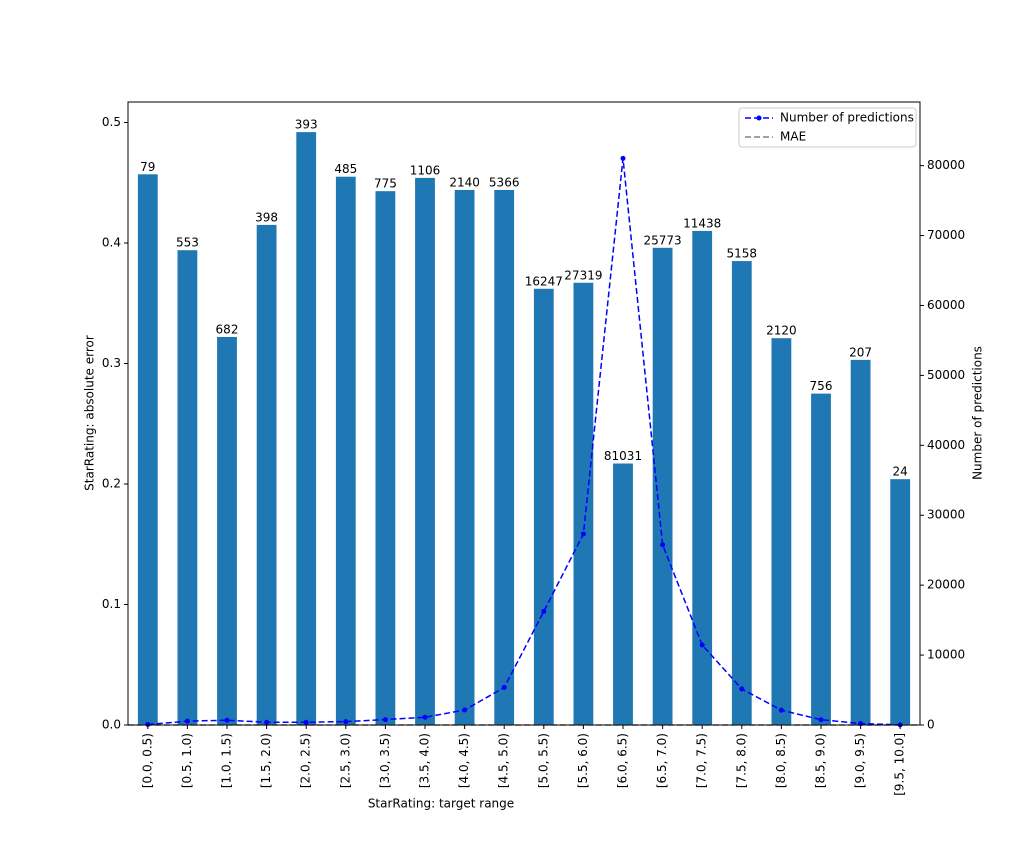 The height and width of the screenshot is (857, 1024). What do you see at coordinates (111, 122) in the screenshot?
I see `y-tick-label: 0.5` at bounding box center [111, 122].